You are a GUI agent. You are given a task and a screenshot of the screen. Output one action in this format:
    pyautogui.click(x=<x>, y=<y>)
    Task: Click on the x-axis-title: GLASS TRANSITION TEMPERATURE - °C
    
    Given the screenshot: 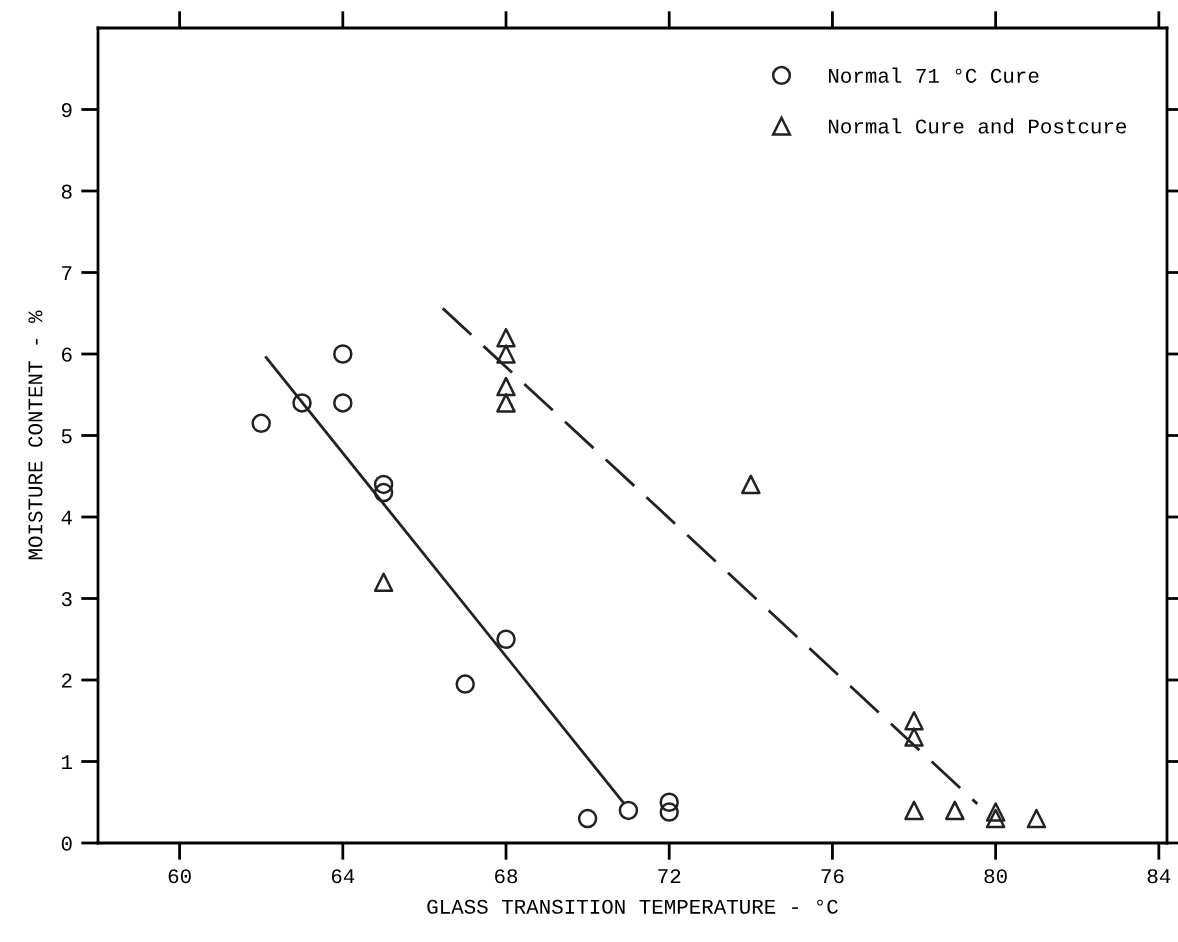 What is the action you would take?
    pyautogui.click(x=632, y=906)
    